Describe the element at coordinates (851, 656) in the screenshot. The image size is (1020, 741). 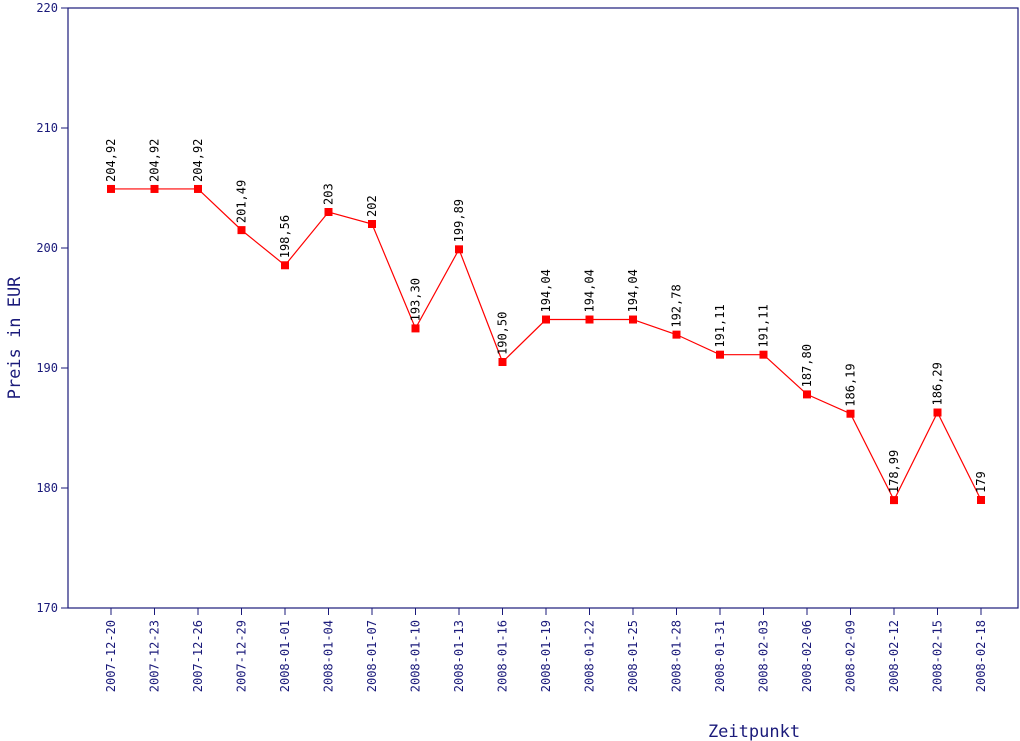
I see `x-tick-label: 2008-02-09` at that location.